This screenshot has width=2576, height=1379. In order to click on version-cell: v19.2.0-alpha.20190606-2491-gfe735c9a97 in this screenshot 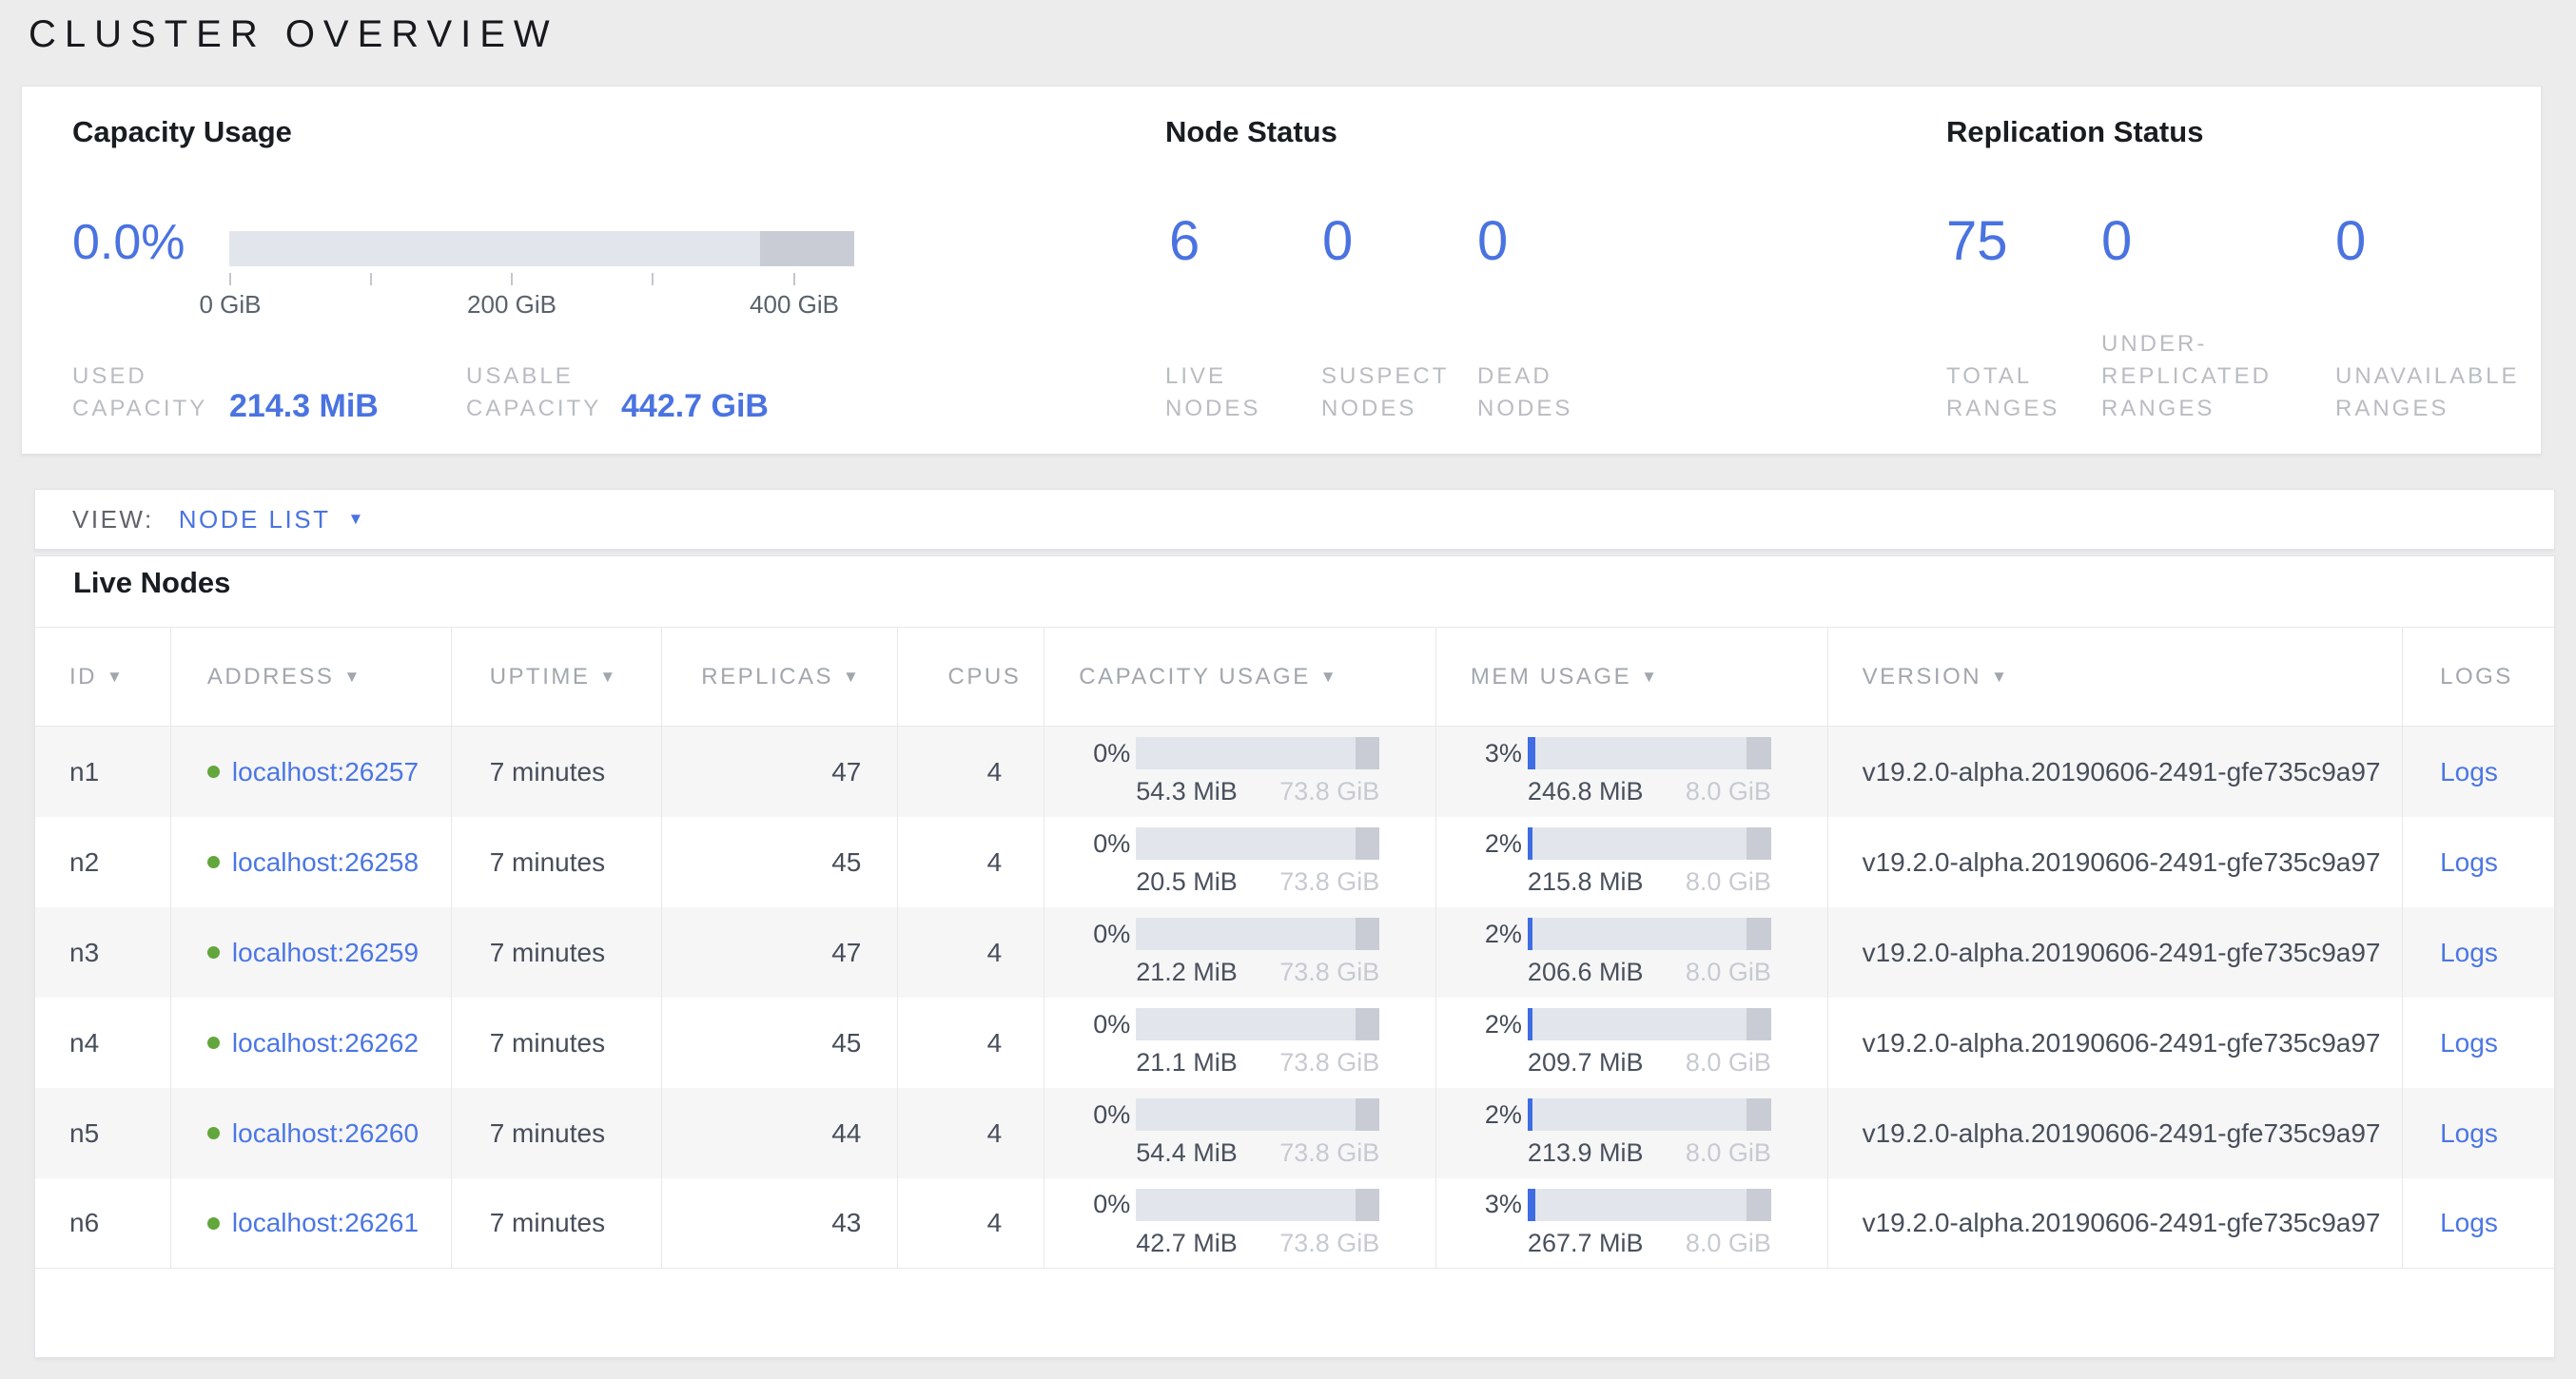, I will do `click(2116, 862)`.